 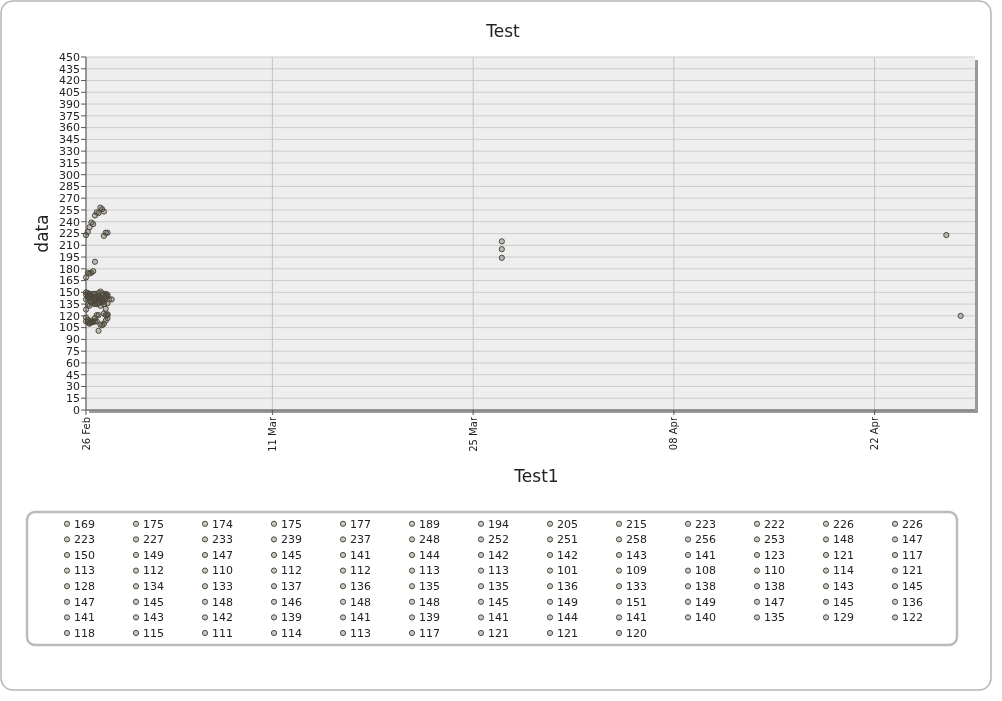 What do you see at coordinates (843, 524) in the screenshot?
I see `legend-label: 226` at bounding box center [843, 524].